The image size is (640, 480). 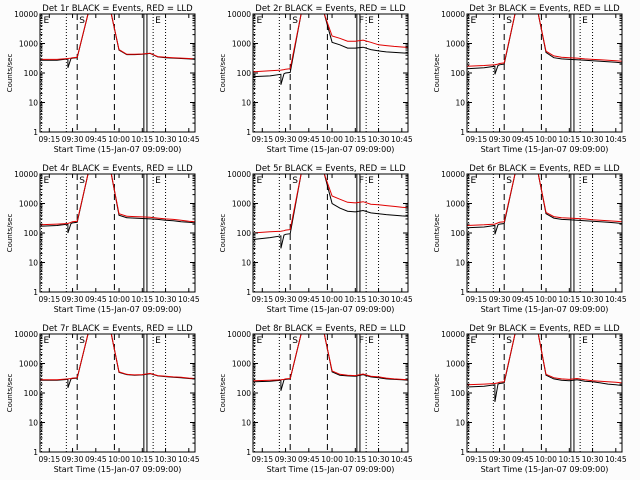 What do you see at coordinates (544, 169) in the screenshot?
I see `chart-title: Det 6r BLACK = Events, RED = LLD` at bounding box center [544, 169].